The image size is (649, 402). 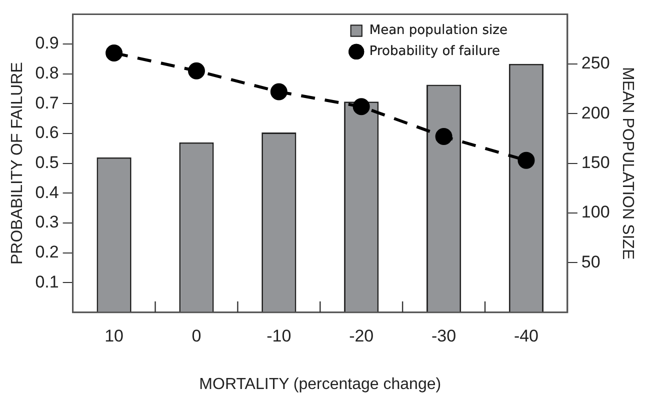 I want to click on legend-label: Probability of failure, so click(x=434, y=52).